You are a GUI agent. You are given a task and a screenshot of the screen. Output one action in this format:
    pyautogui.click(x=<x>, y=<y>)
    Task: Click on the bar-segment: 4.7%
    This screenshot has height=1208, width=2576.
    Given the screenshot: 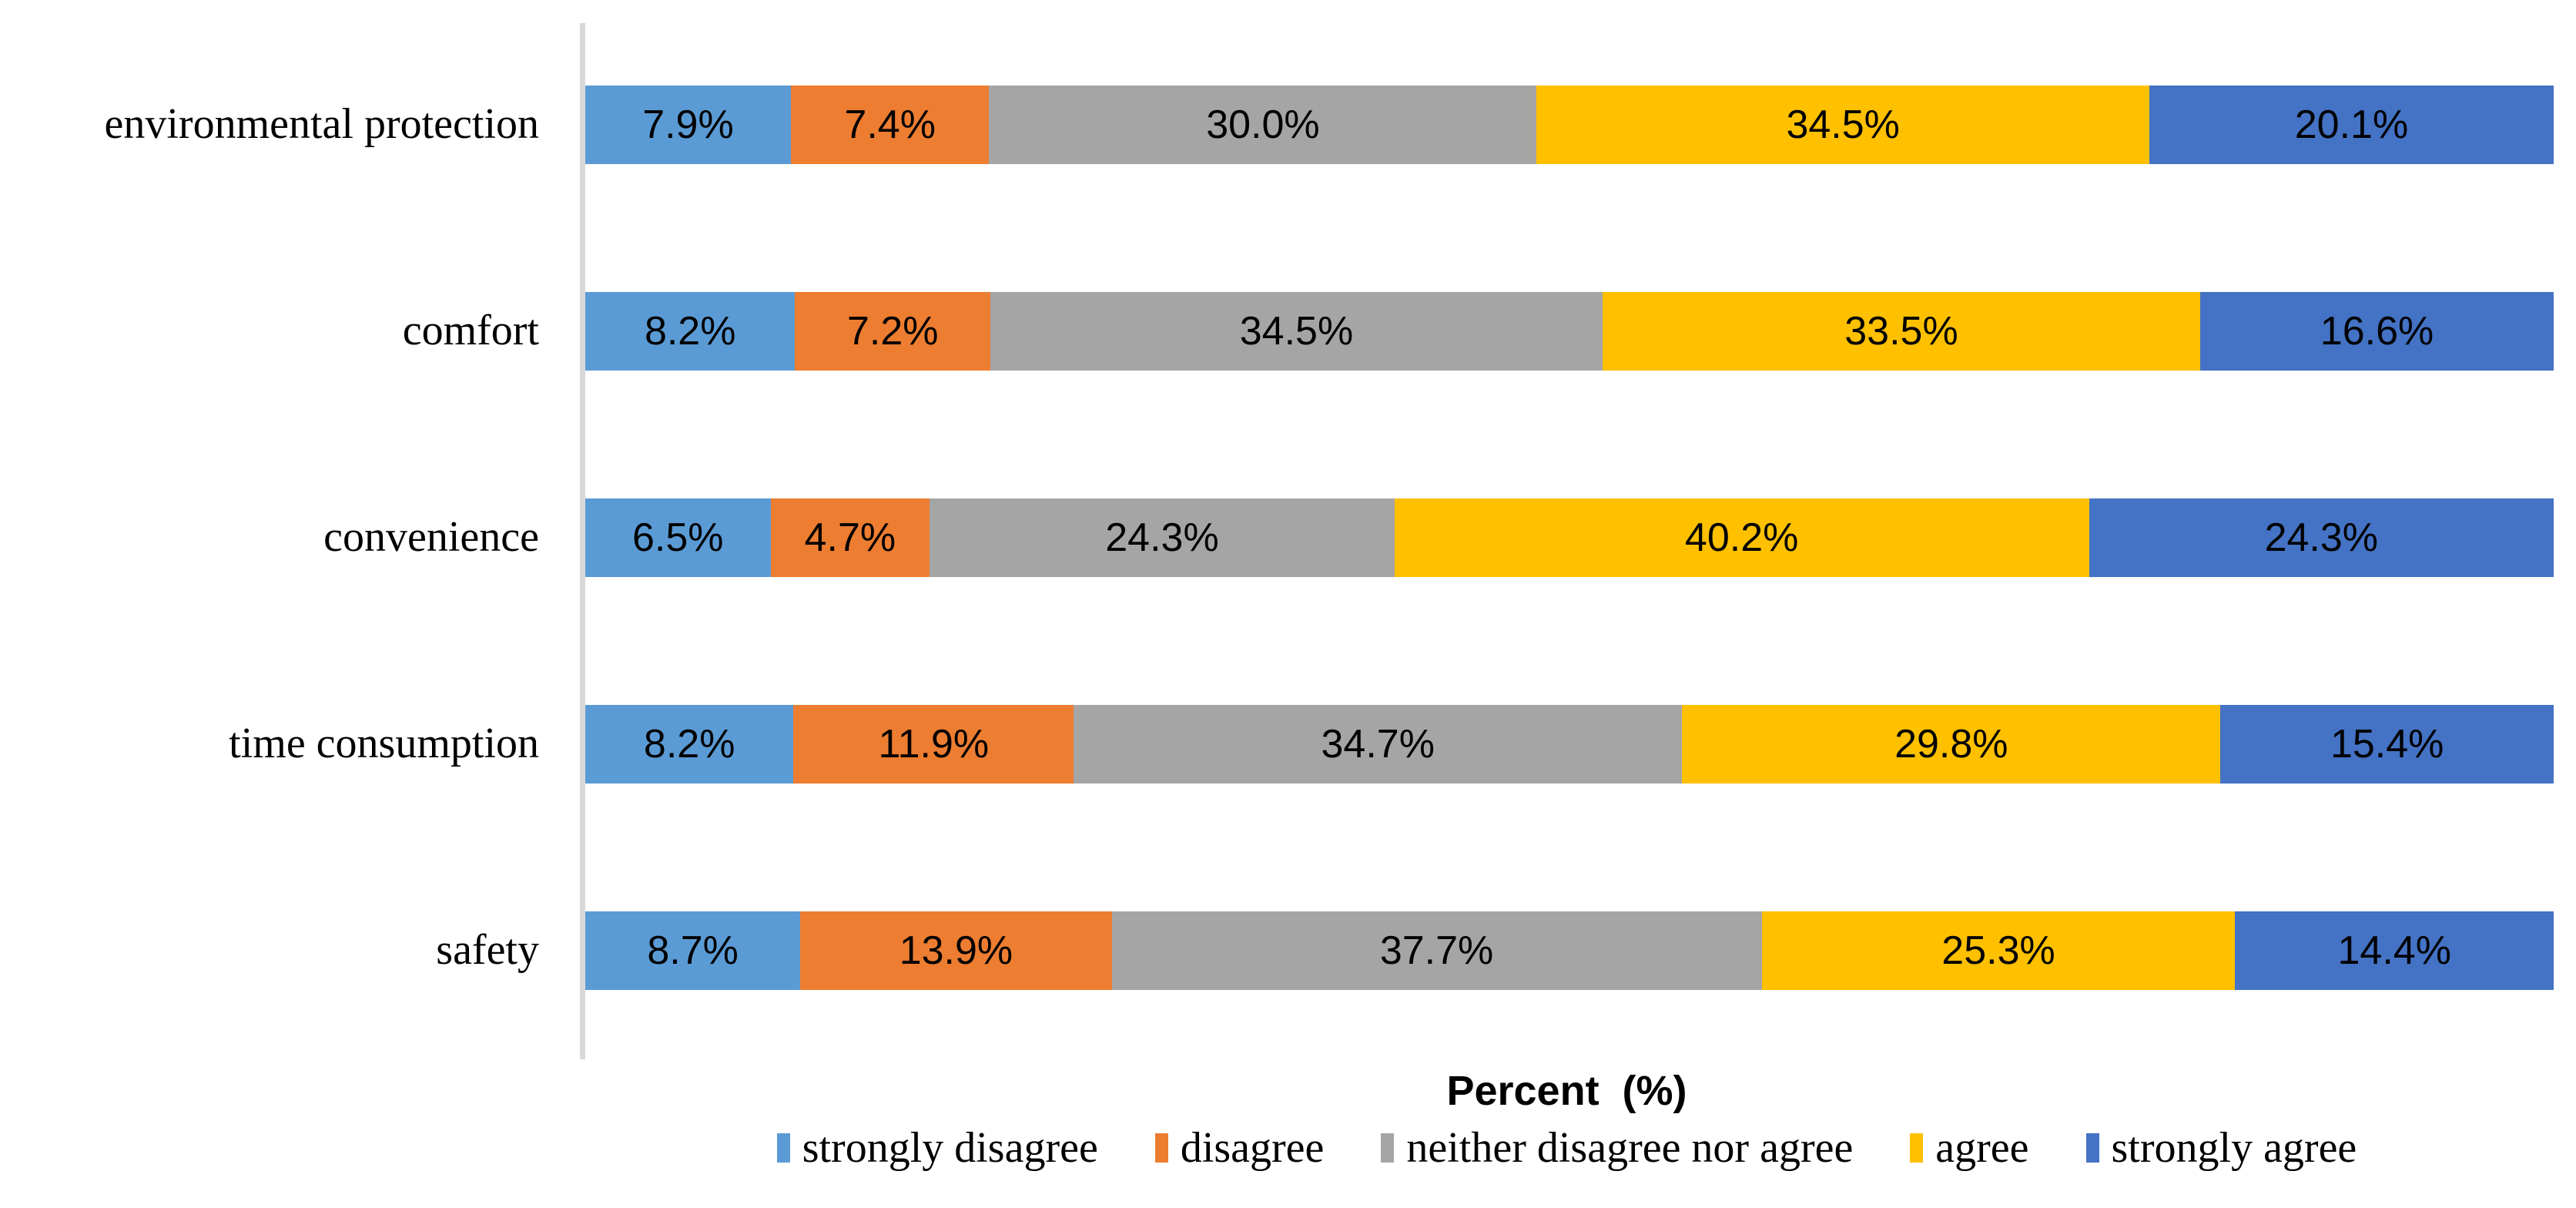 What is the action you would take?
    pyautogui.click(x=850, y=537)
    